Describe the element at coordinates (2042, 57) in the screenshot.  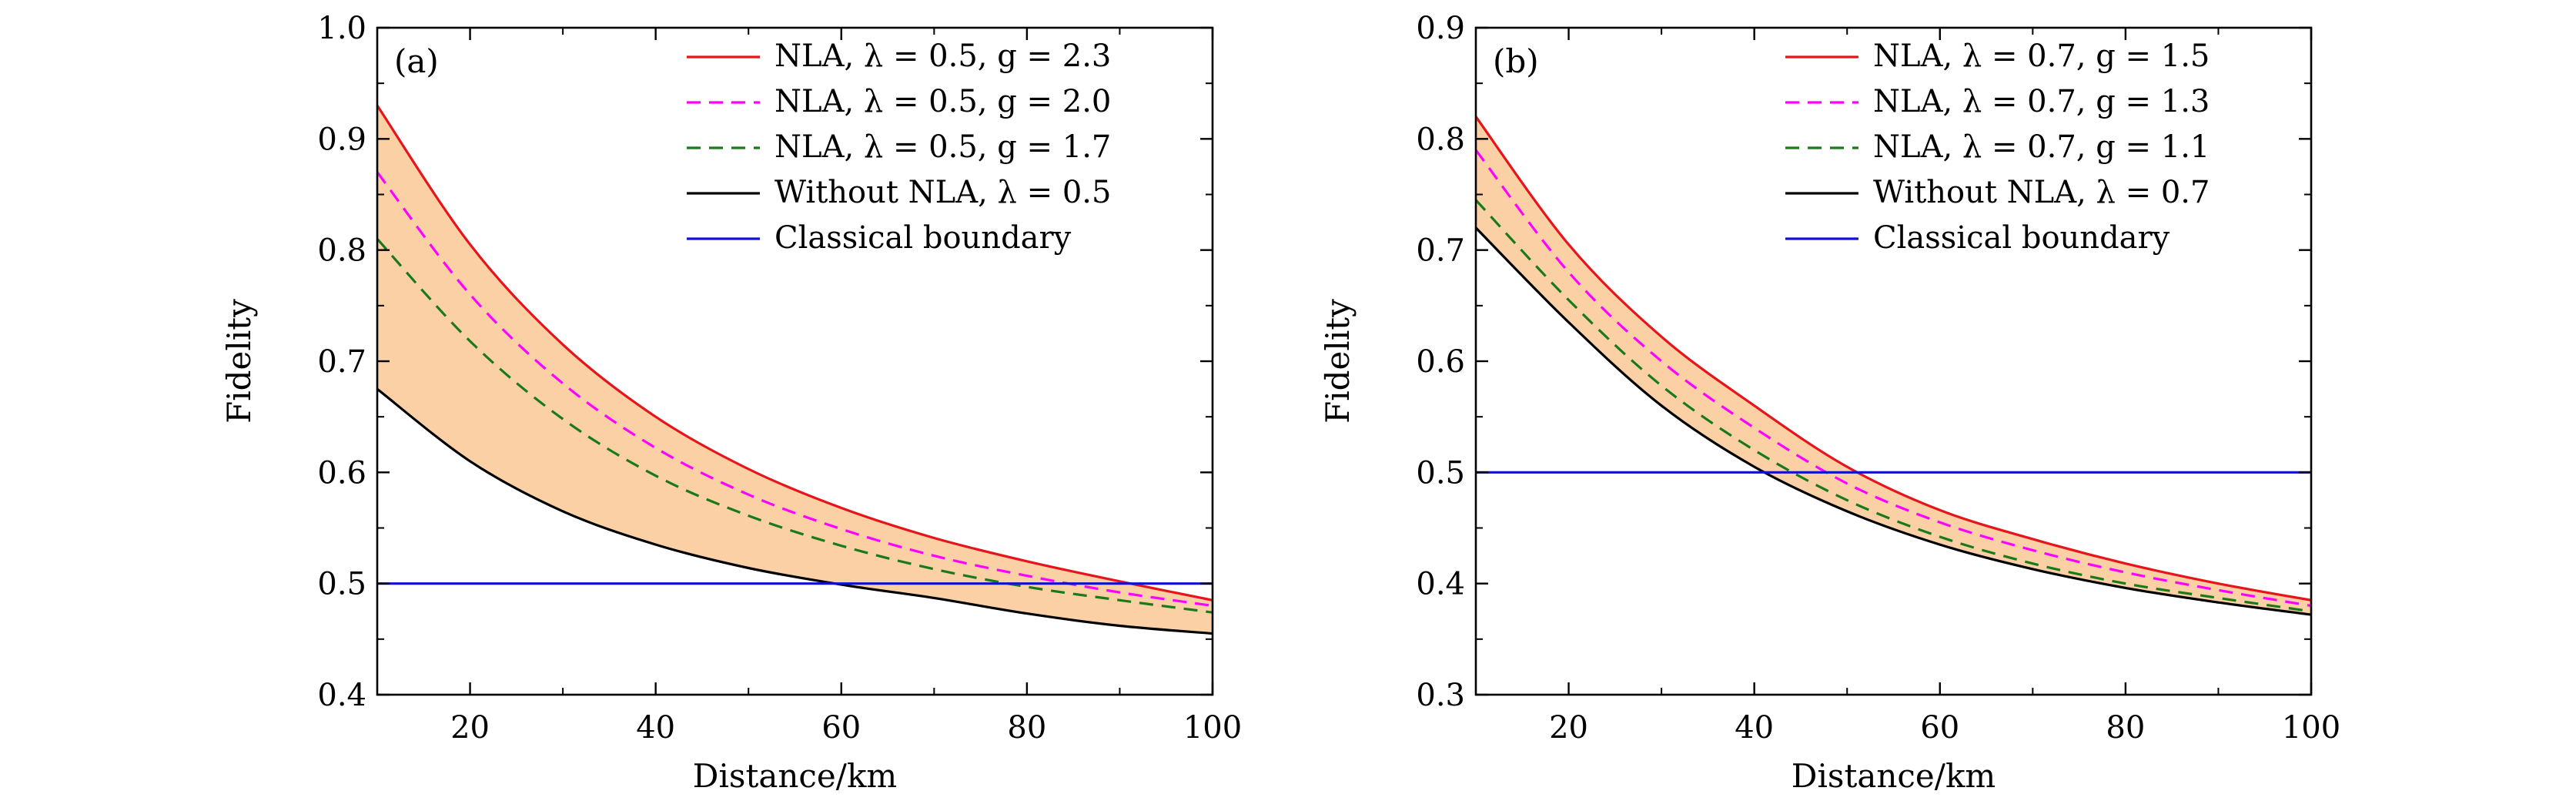
I see `legend-label-1: NLA, λ = 0.7, g = 1.5` at that location.